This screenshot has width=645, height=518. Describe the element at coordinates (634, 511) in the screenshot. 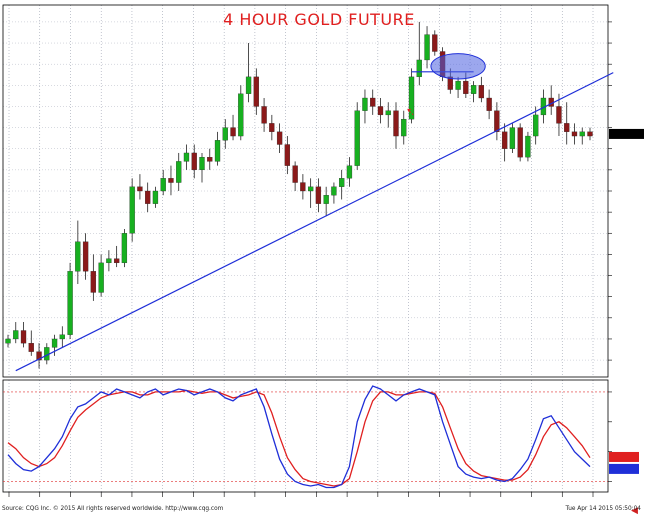

I see `scroll-arrow-icon: ◀` at that location.